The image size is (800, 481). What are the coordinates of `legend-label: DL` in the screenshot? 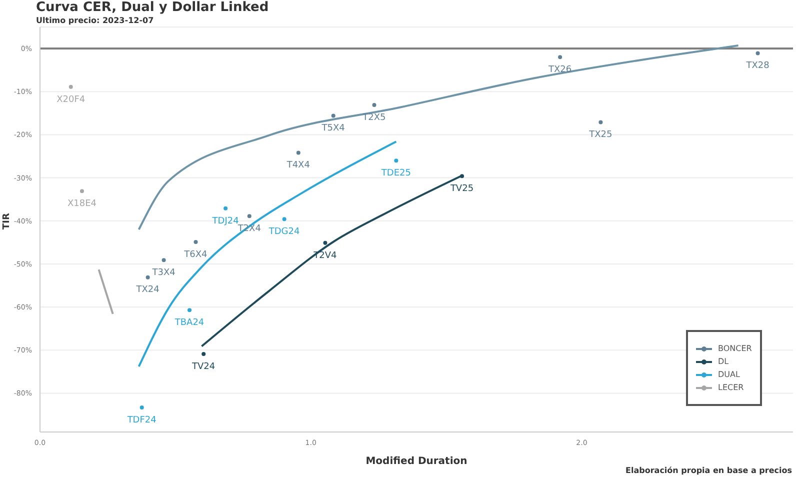 It's located at (723, 361).